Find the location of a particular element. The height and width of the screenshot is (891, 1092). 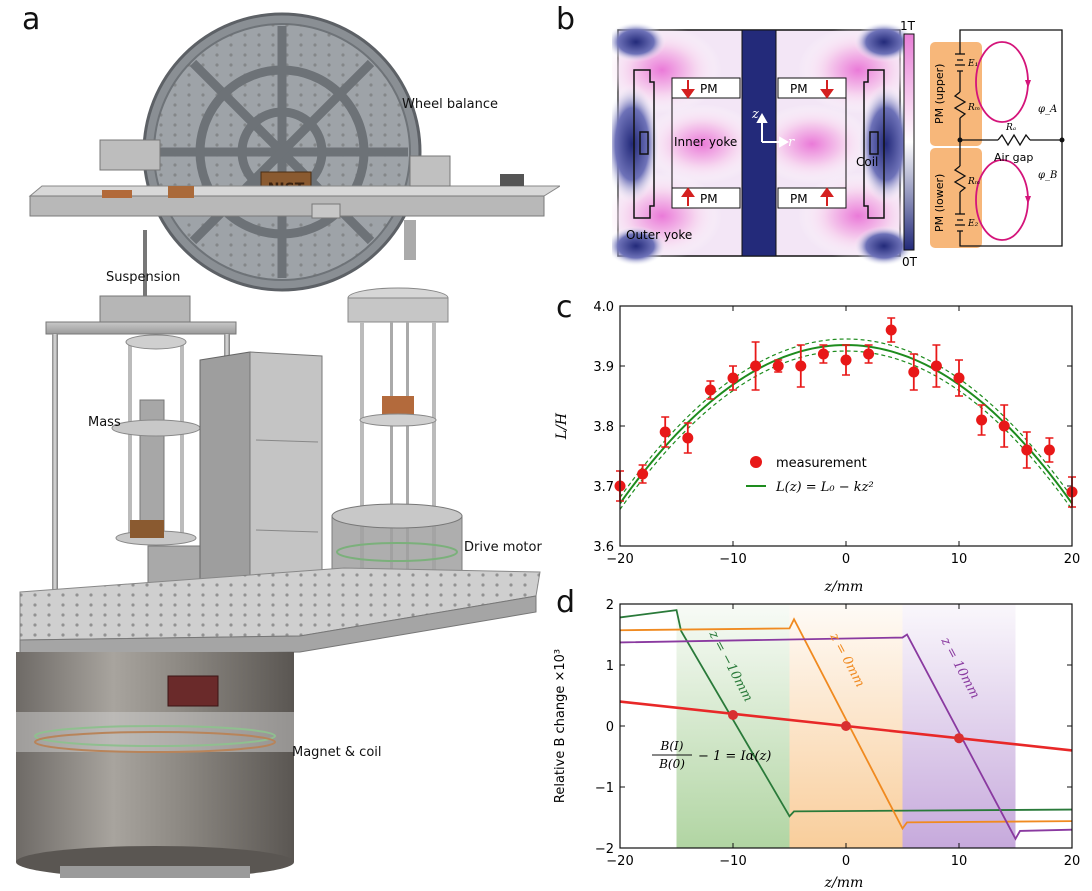

chart-d-ytick-label: −1 is located at coordinates (604, 788).